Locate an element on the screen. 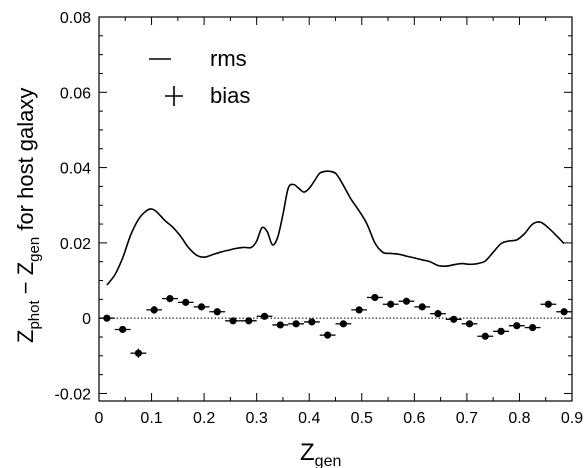 The image size is (588, 468). x-axis-label-sub: gen is located at coordinates (328, 460).